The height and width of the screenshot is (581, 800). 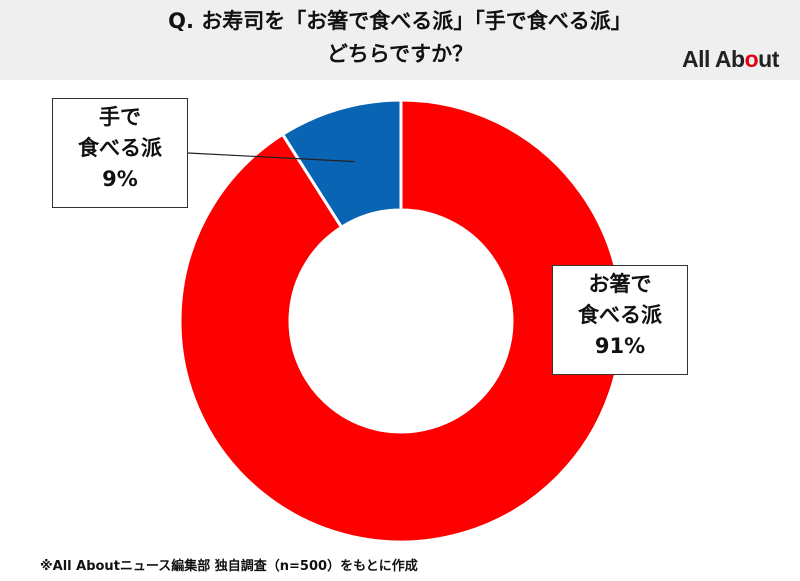 I want to click on label-hand: 手で 食べる派 9%, so click(x=120, y=153).